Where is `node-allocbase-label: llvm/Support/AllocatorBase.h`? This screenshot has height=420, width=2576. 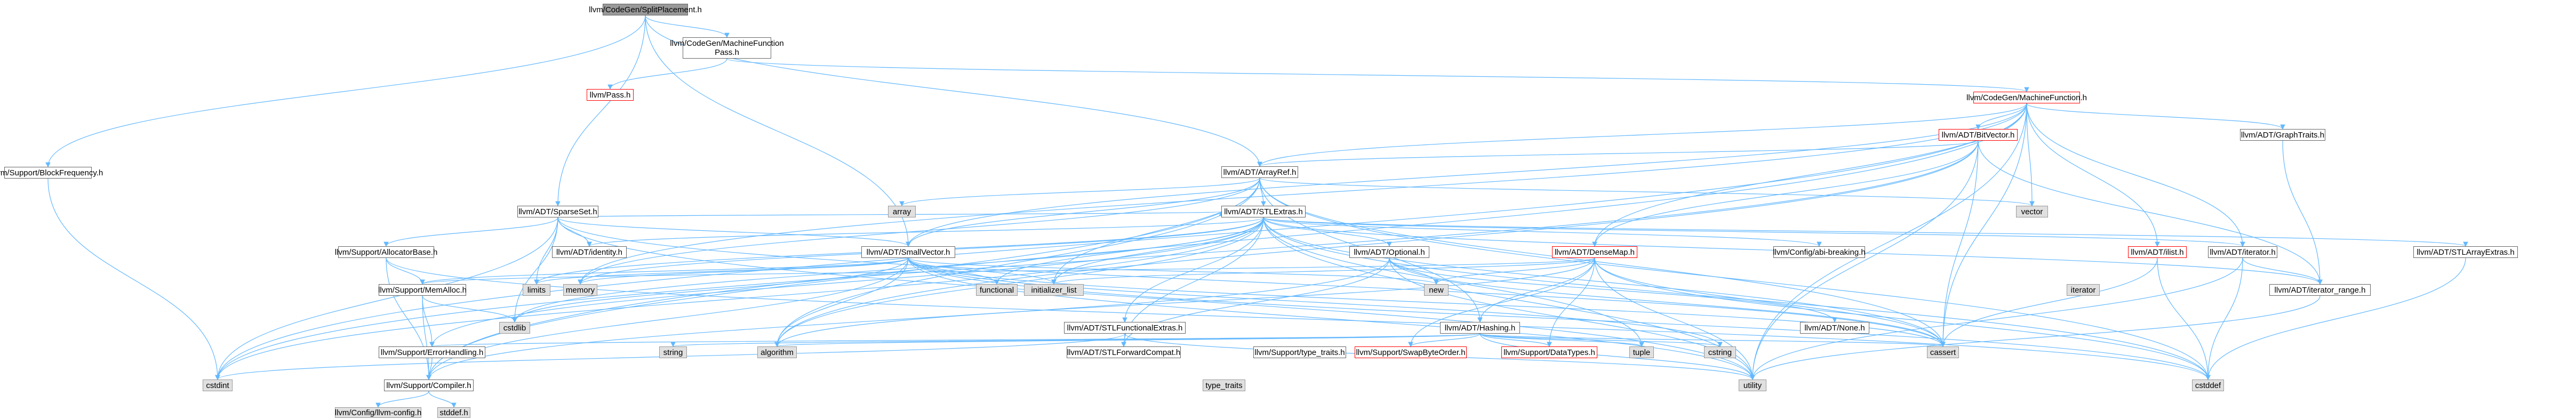
node-allocbase-label: llvm/Support/AllocatorBase.h is located at coordinates (386, 252).